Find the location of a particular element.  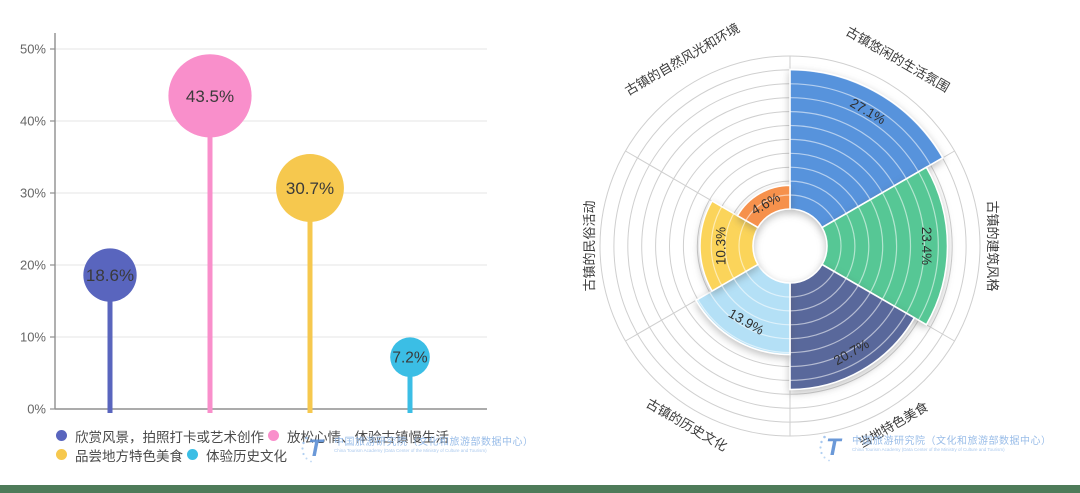

lollipop-value-label: 18.6% is located at coordinates (110, 275).